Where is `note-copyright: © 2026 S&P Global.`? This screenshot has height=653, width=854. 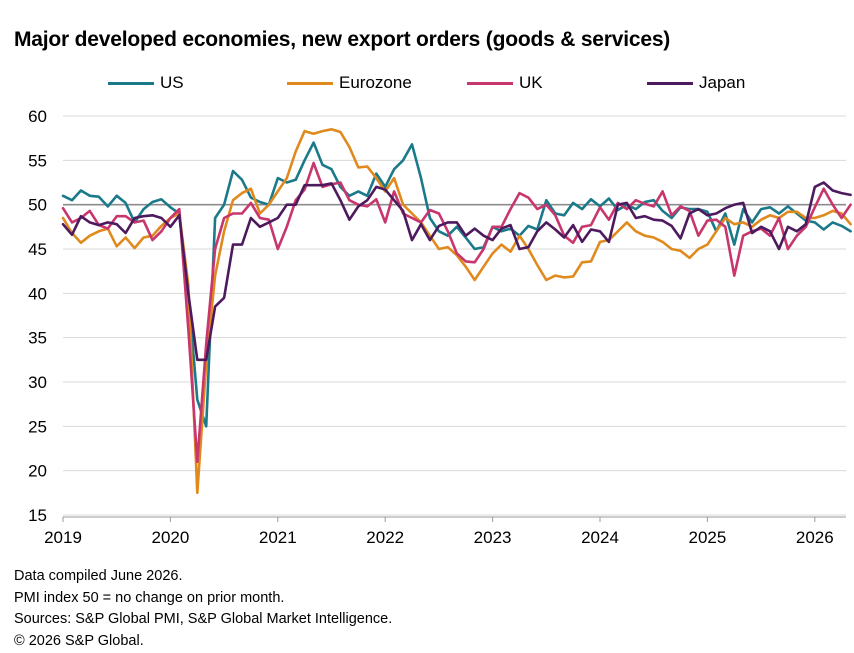
note-copyright: © 2026 S&P Global. is located at coordinates (79, 640).